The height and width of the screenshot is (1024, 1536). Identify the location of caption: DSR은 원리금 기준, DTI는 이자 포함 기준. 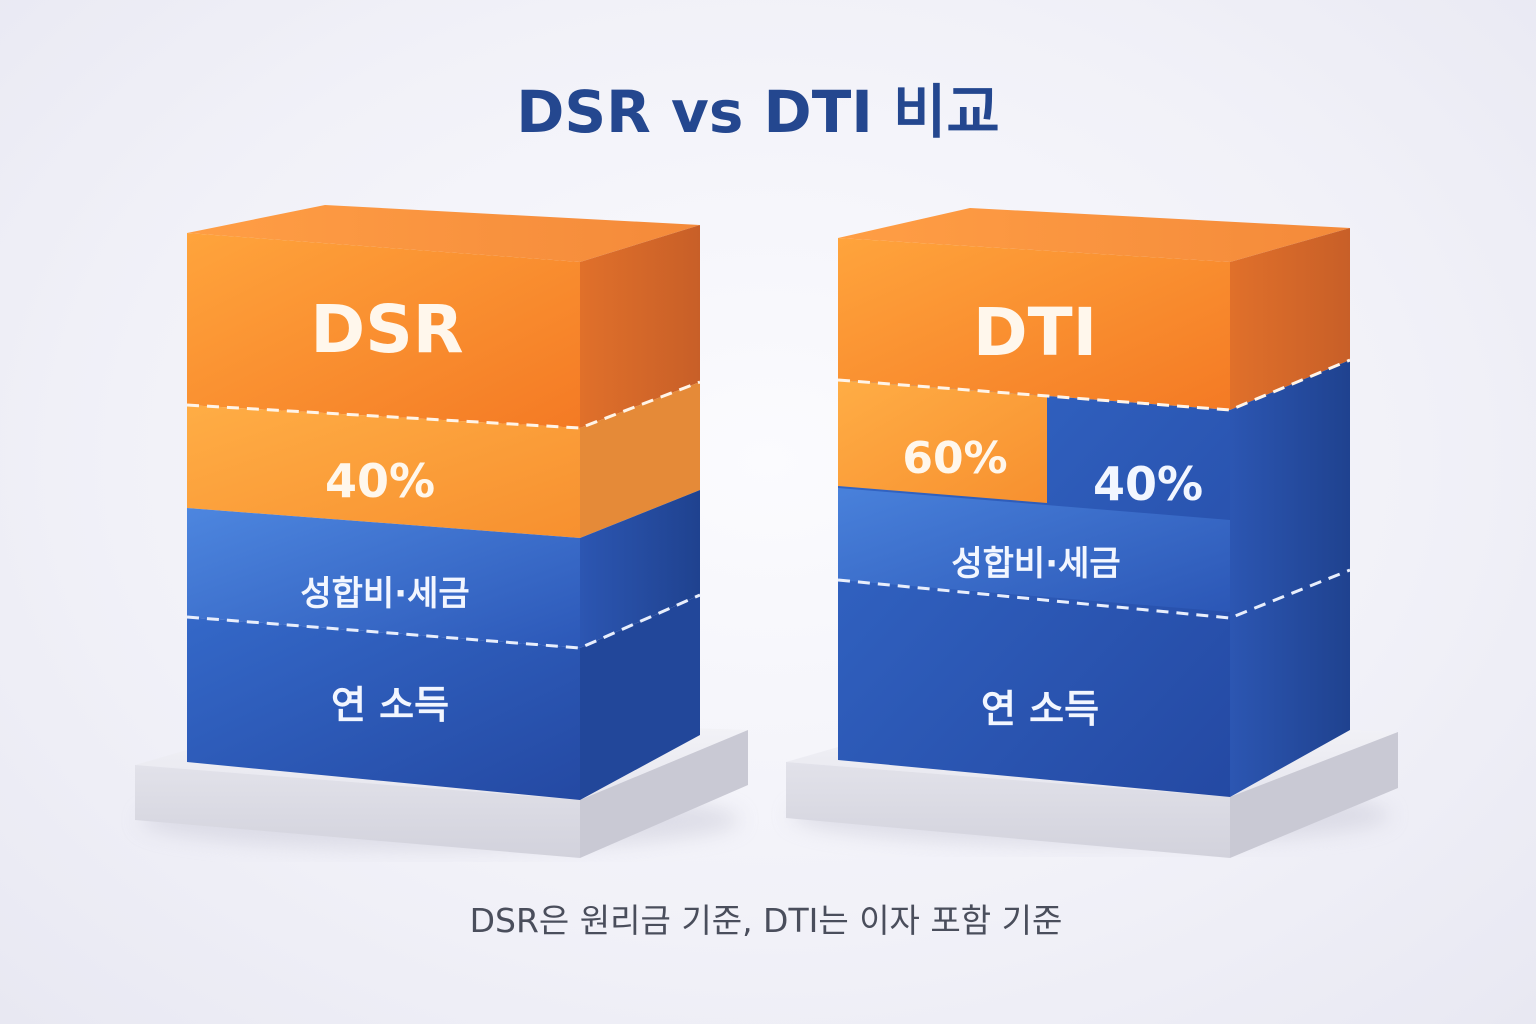
(766, 920).